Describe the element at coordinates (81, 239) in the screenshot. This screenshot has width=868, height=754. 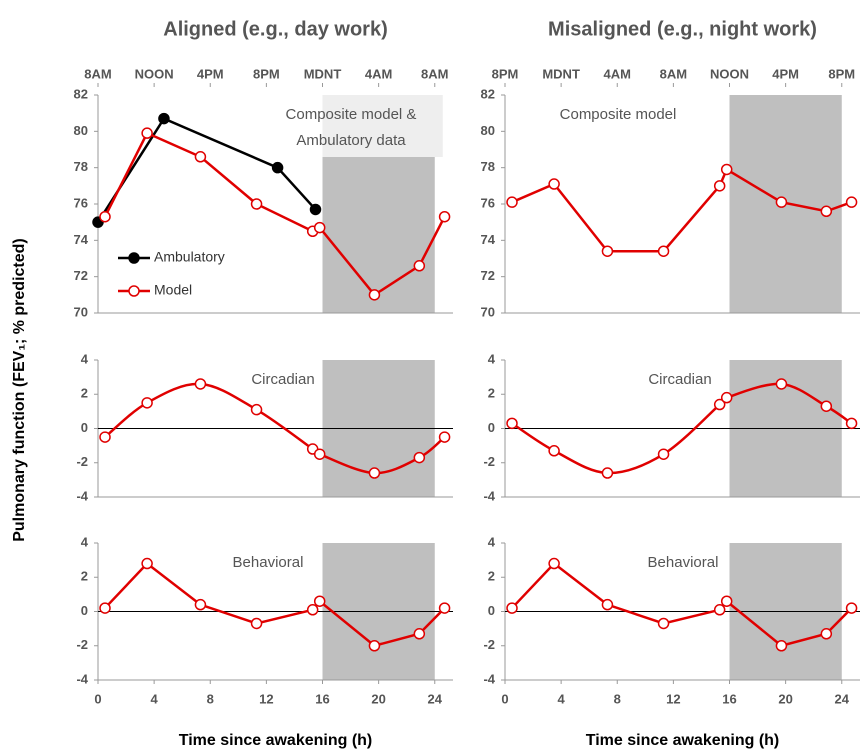
I see `y-tick-label: 74` at that location.